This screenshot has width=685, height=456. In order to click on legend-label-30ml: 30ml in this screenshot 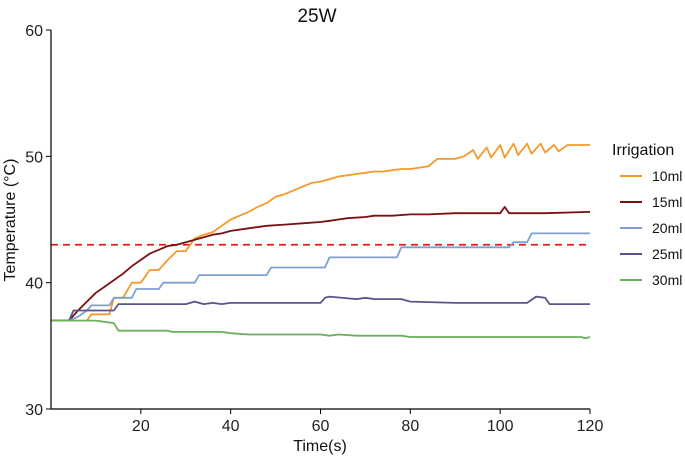, I will do `click(667, 280)`.